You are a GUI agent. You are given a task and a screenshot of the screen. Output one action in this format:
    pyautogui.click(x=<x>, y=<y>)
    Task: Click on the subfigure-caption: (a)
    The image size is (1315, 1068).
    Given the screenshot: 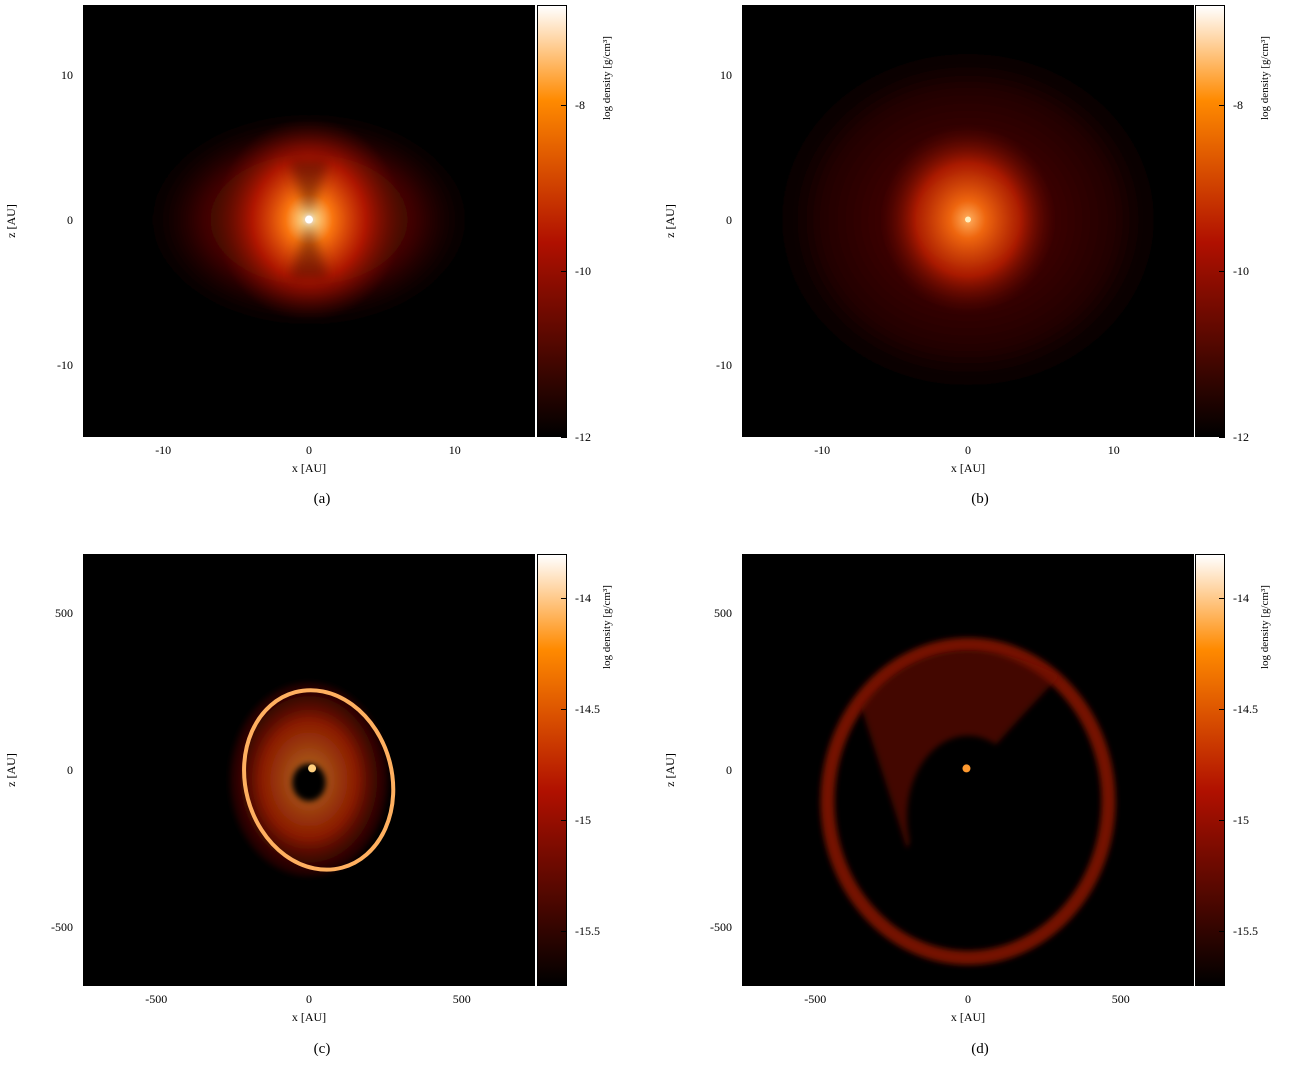 What is the action you would take?
    pyautogui.click(x=322, y=499)
    